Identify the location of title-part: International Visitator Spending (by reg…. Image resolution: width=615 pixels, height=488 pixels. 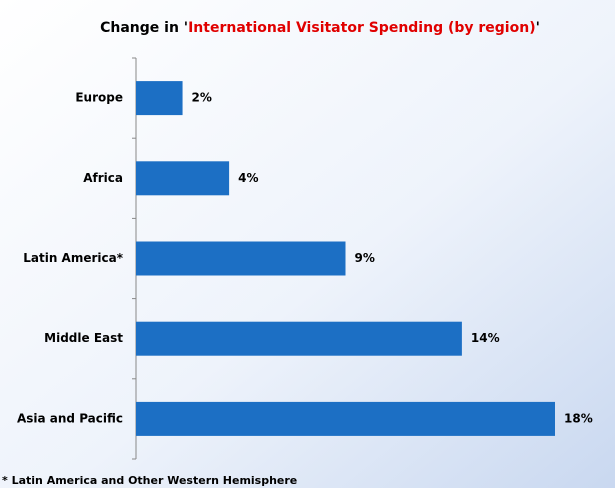
(362, 28).